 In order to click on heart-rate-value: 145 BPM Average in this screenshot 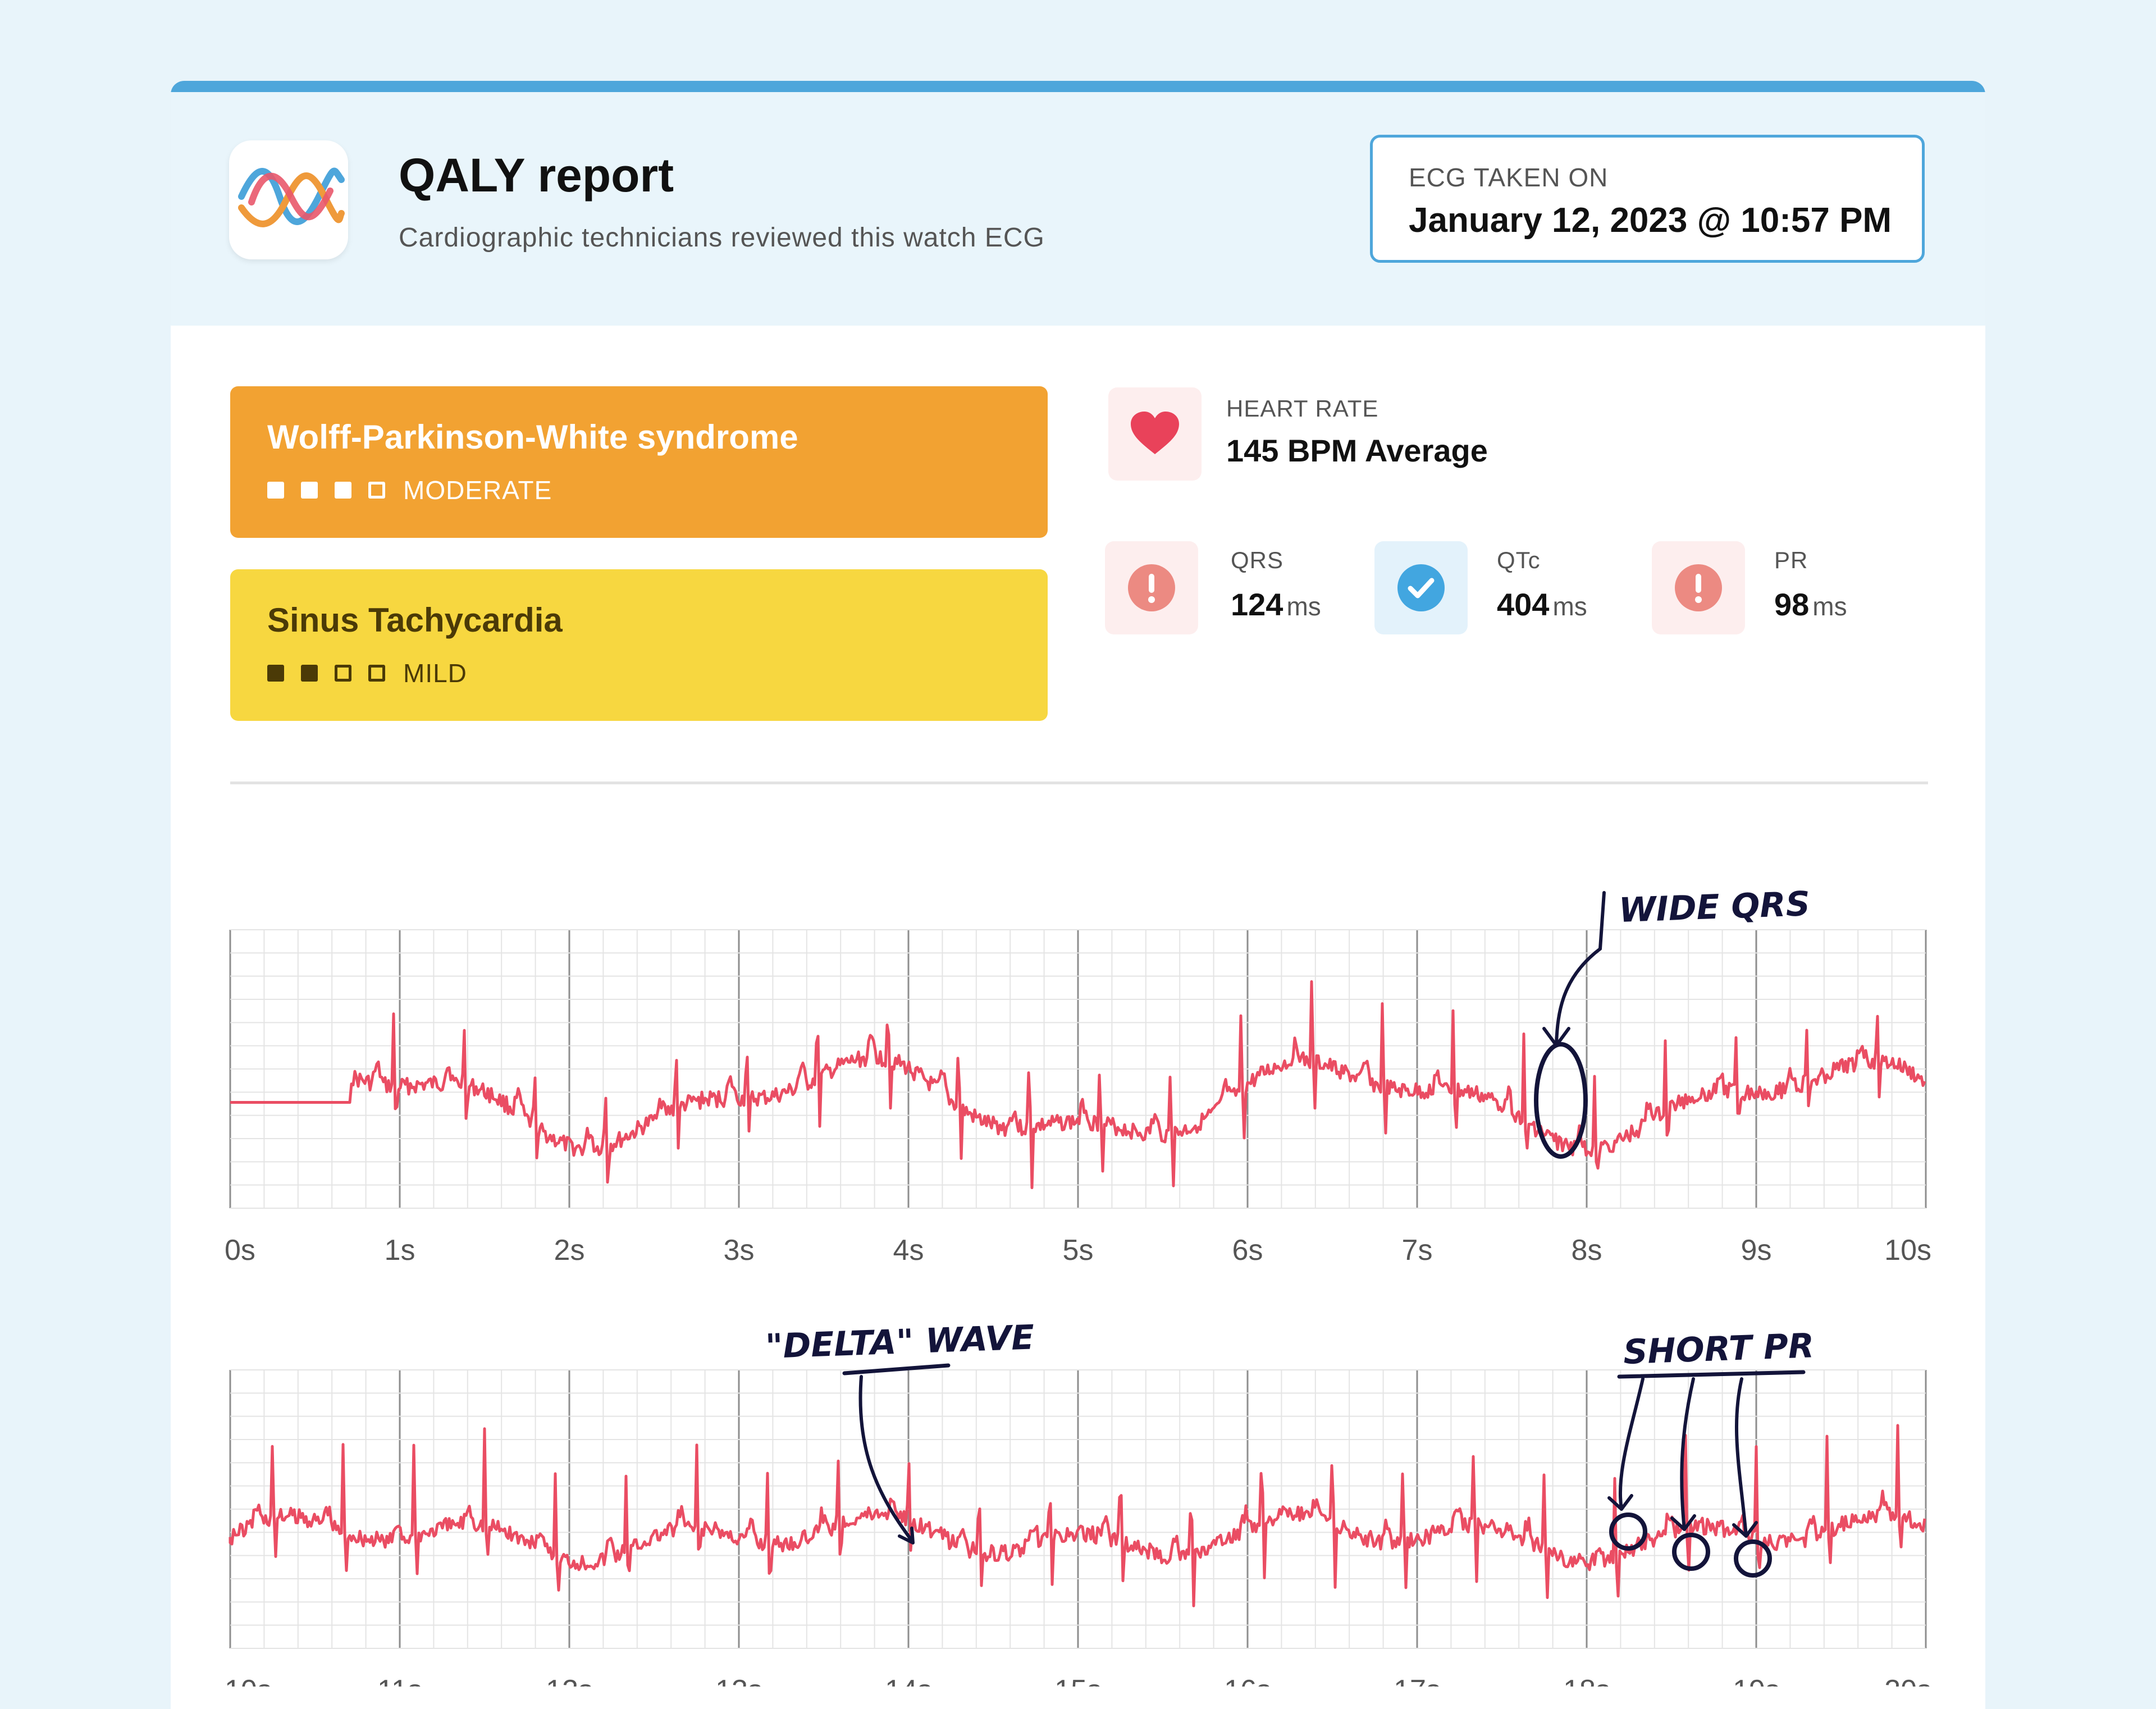, I will do `click(1357, 450)`.